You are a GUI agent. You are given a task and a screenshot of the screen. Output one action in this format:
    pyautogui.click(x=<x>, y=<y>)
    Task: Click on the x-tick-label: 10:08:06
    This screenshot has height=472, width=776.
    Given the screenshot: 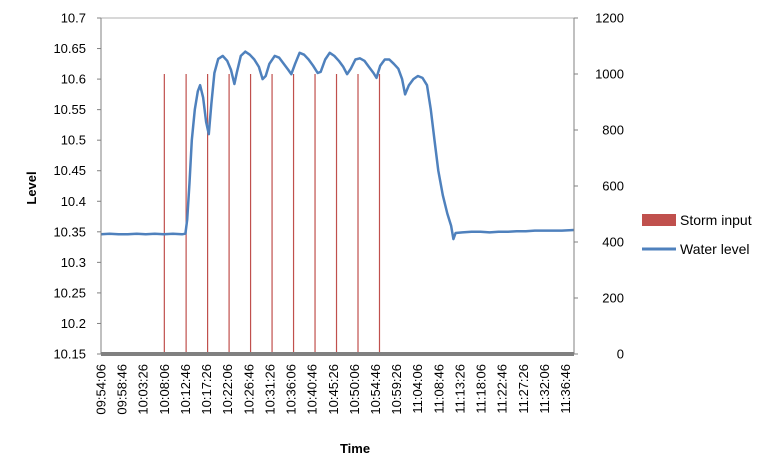 What is the action you would take?
    pyautogui.click(x=164, y=389)
    